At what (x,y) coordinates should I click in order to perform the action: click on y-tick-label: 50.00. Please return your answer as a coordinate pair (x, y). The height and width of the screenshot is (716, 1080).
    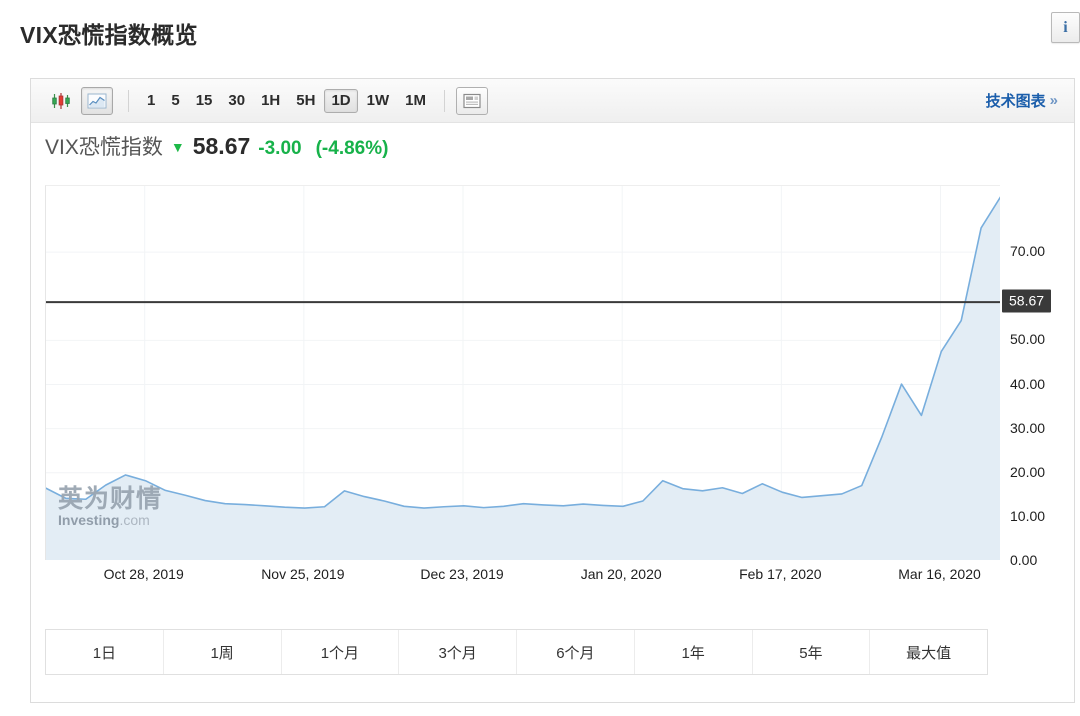
    Looking at the image, I should click on (1028, 339).